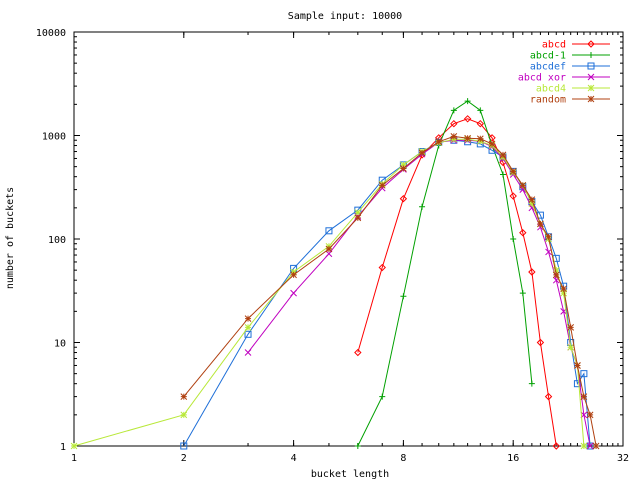 The image size is (640, 480). What do you see at coordinates (623, 458) in the screenshot?
I see `x-tick-label: 32` at bounding box center [623, 458].